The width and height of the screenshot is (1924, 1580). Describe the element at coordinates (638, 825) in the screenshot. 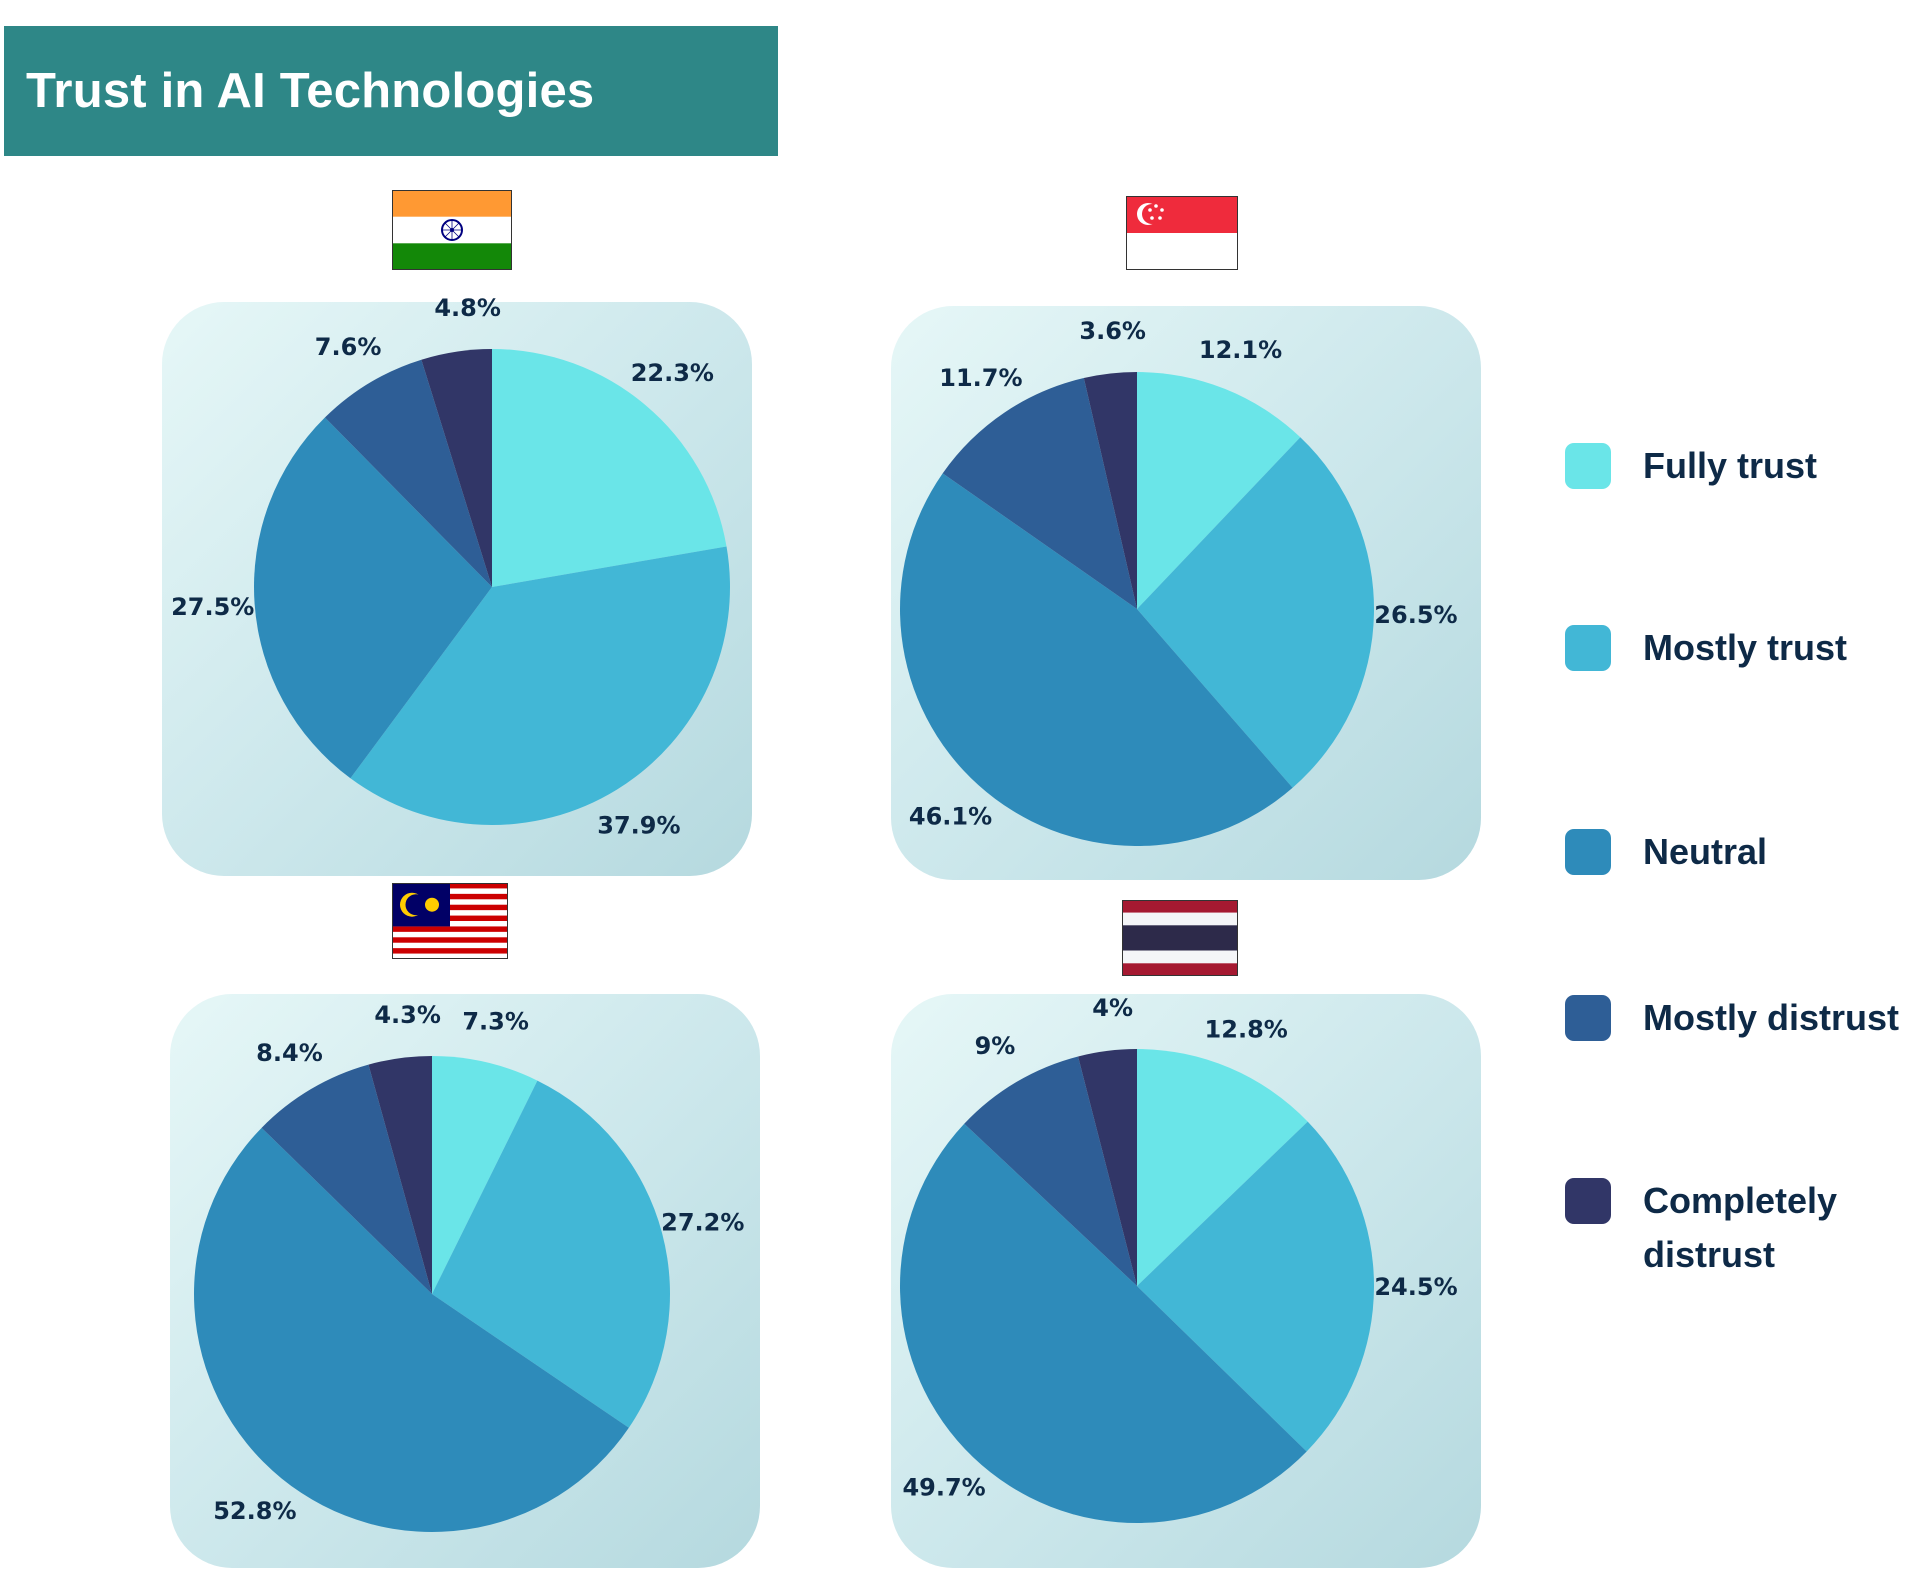

I see `pie-label-mostly-trust: 37.9%` at that location.